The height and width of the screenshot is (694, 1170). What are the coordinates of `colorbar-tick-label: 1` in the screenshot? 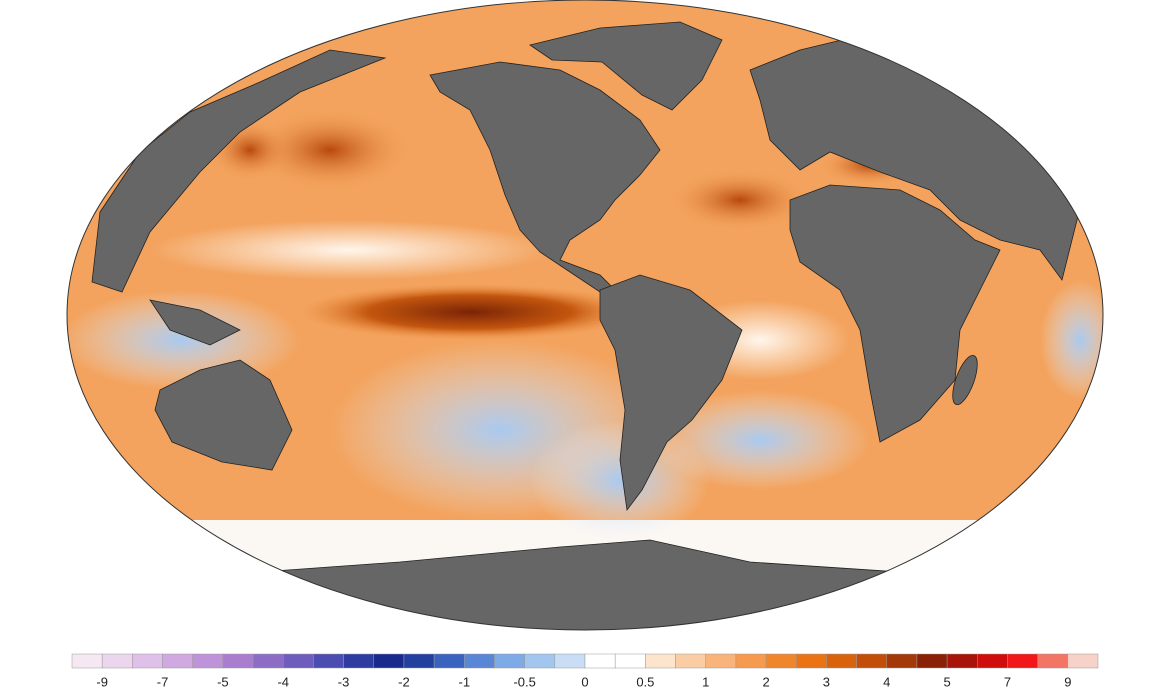 It's located at (705, 681).